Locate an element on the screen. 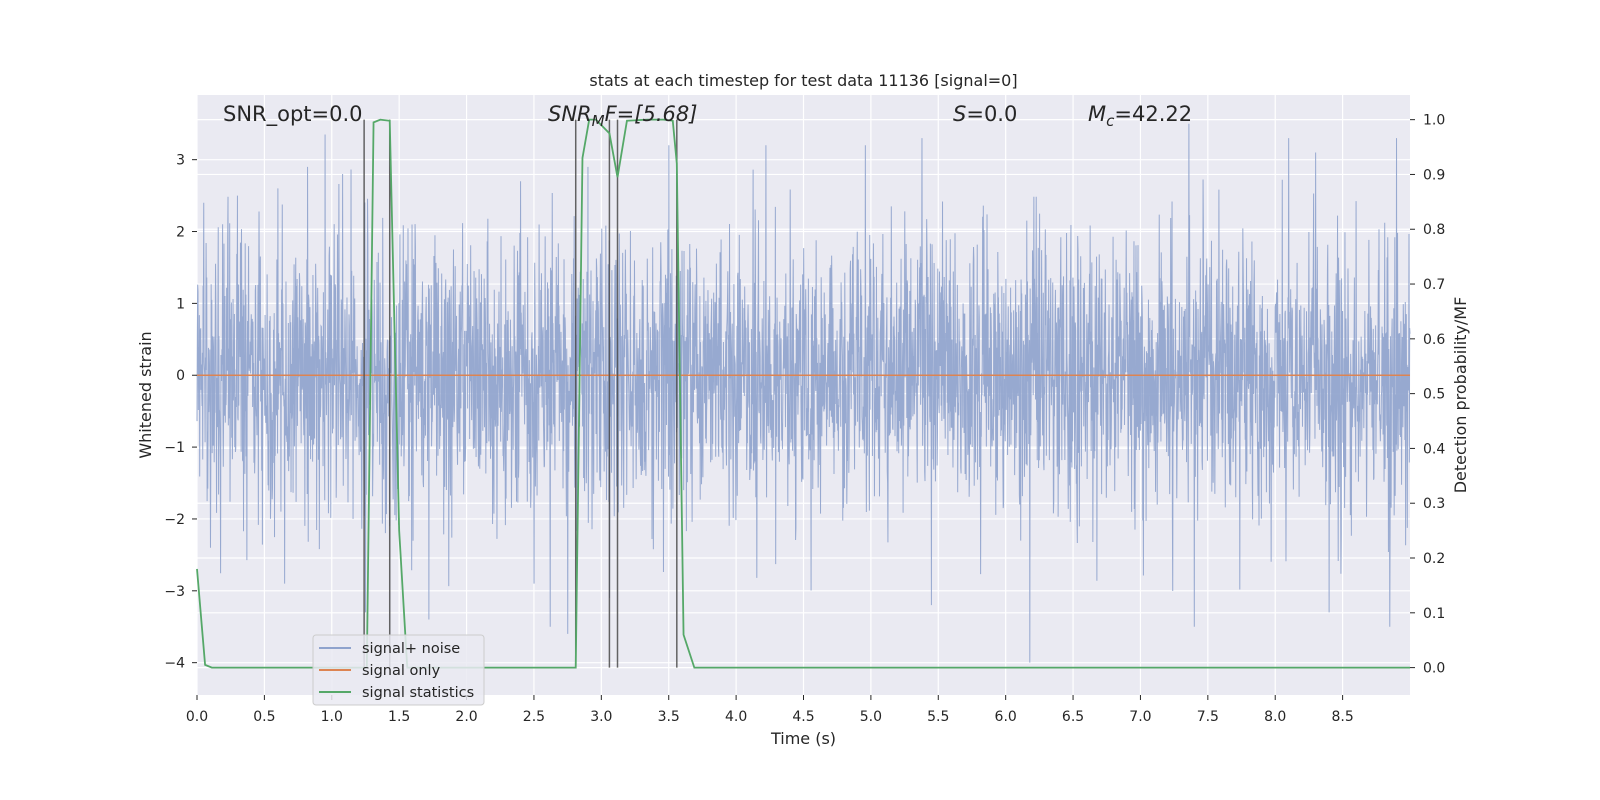 The height and width of the screenshot is (800, 1600). x-tick-label: 8.0 is located at coordinates (1275, 717).